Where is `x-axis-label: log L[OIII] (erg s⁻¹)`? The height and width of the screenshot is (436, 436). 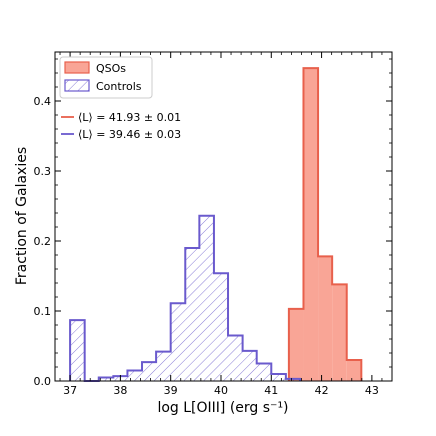 x-axis-label: log L[OIII] (erg s⁻¹) is located at coordinates (222, 408).